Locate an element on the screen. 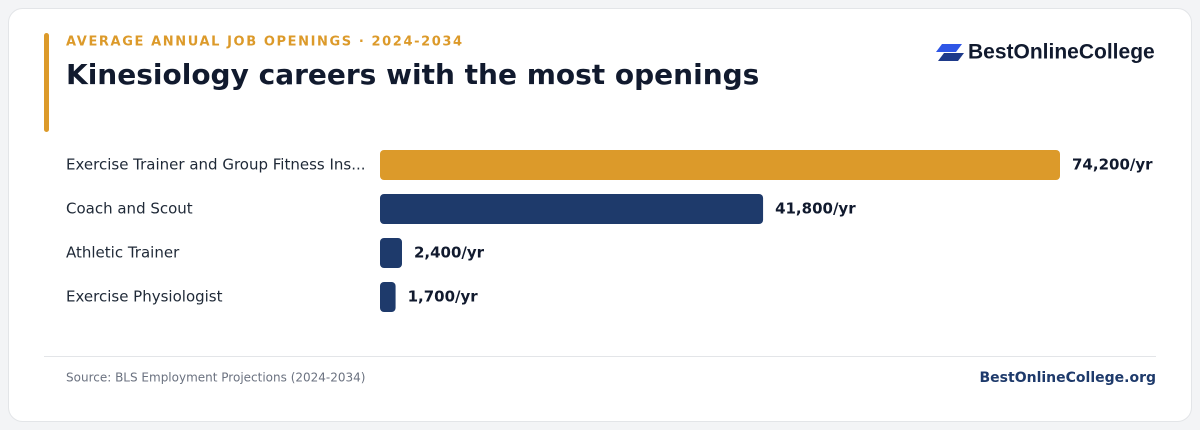  brand-name: BestOnlineCollege is located at coordinates (1061, 52).